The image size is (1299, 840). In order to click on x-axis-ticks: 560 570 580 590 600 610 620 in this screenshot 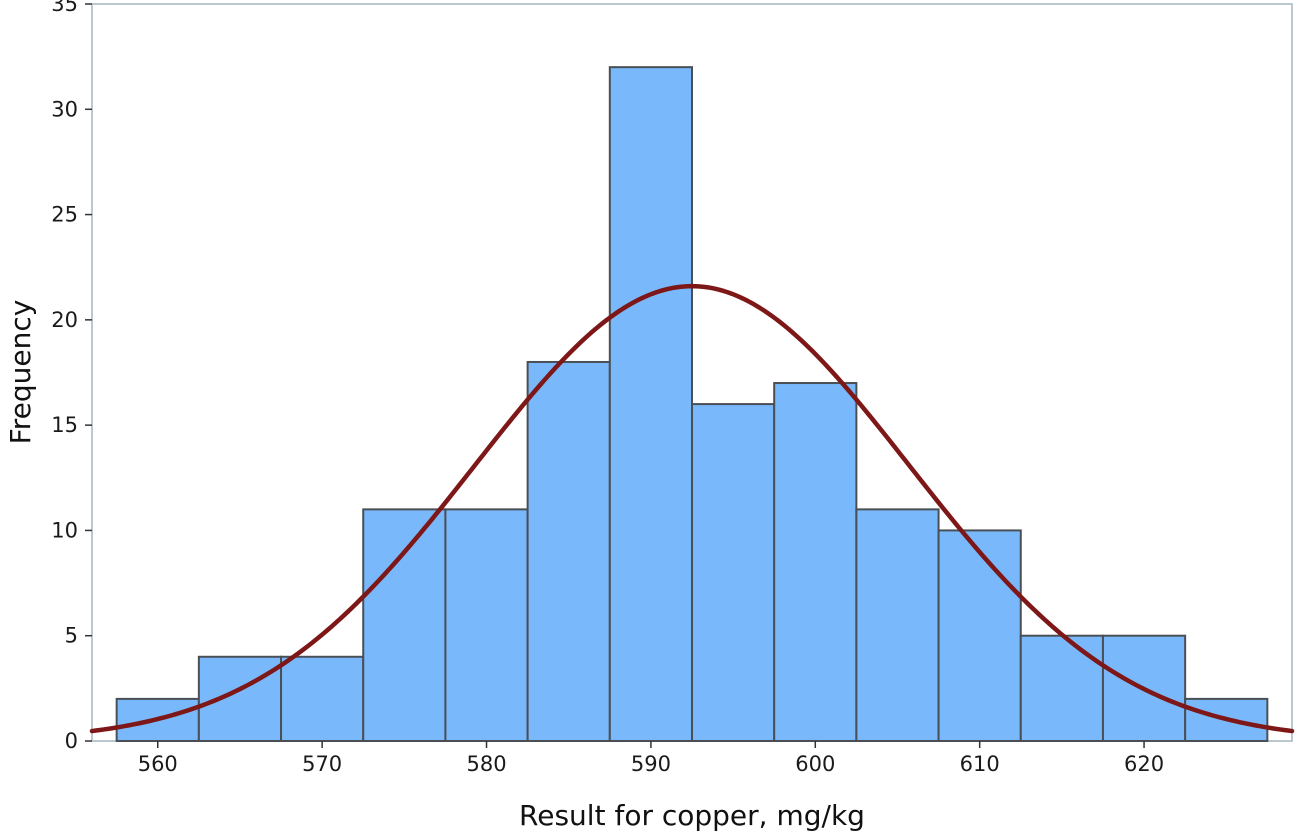, I will do `click(651, 758)`.